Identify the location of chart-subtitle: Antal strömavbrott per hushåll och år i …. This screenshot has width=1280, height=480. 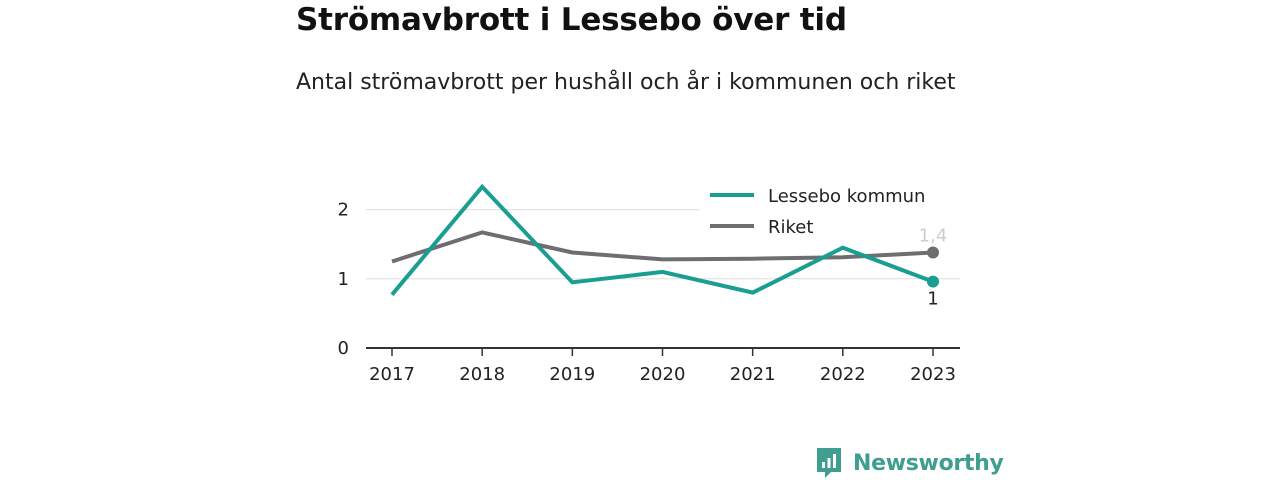
(626, 82).